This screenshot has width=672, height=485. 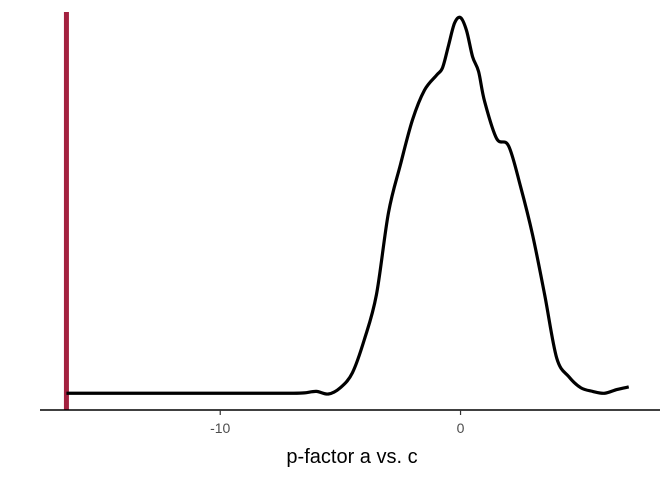 I want to click on x-tick-label: -10, so click(x=220, y=428).